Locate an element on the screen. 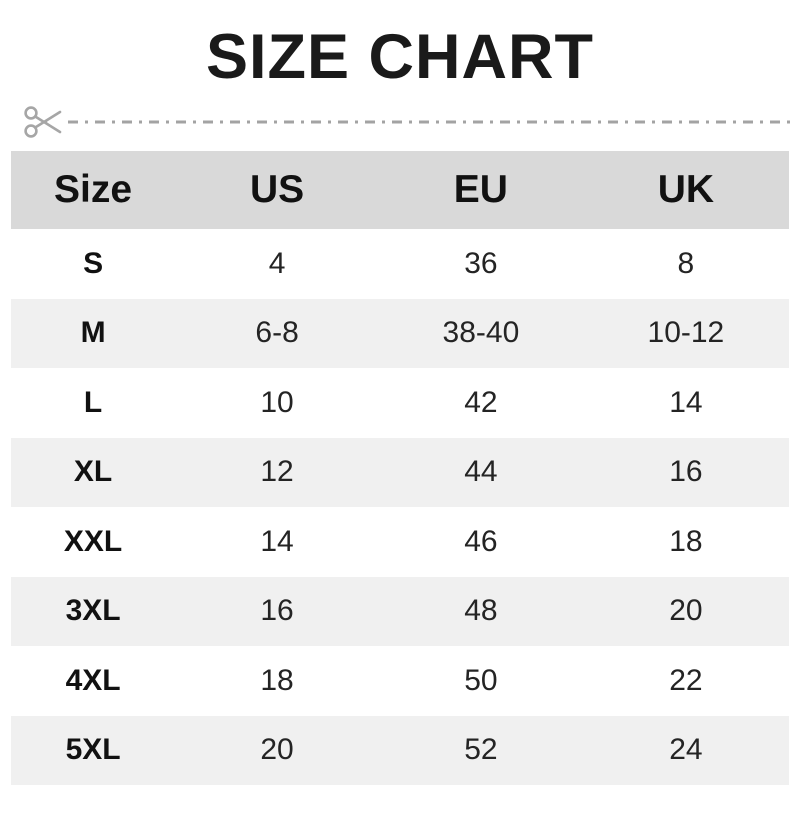 The width and height of the screenshot is (800, 826). table-row-xl: XL 12 44 16 is located at coordinates (400, 472).